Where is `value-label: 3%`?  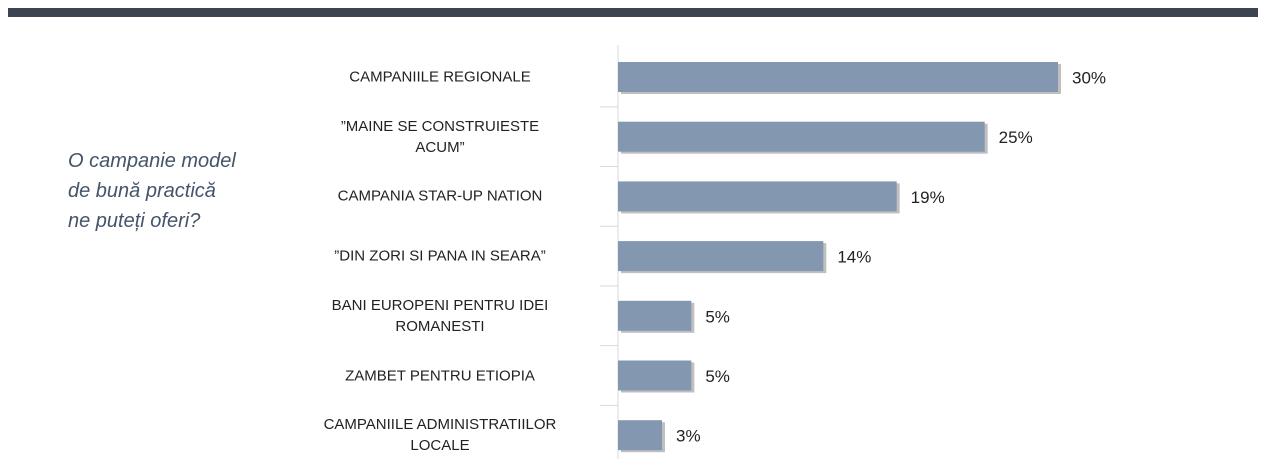 value-label: 3% is located at coordinates (688, 436).